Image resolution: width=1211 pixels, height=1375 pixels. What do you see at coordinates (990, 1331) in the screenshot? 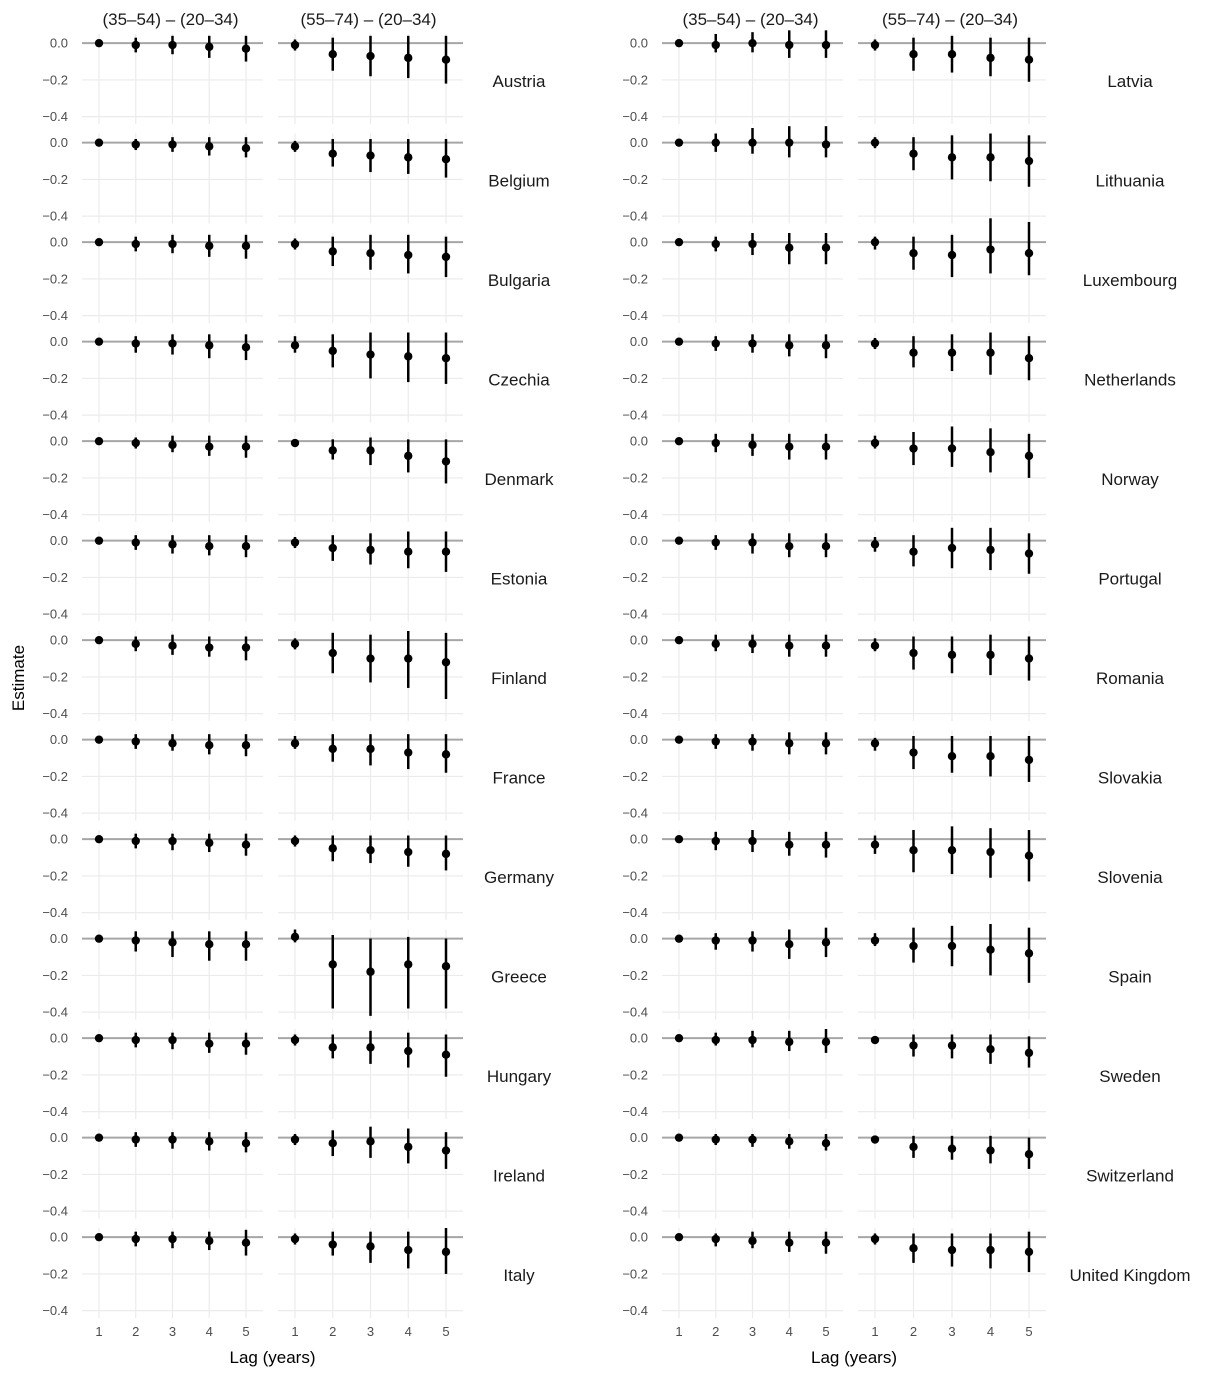
I see `x-tick-label: 4` at bounding box center [990, 1331].